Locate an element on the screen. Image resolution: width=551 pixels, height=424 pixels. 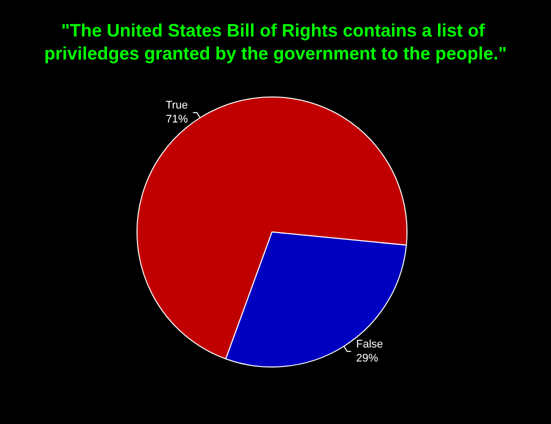
data-label: 71% is located at coordinates (177, 120).